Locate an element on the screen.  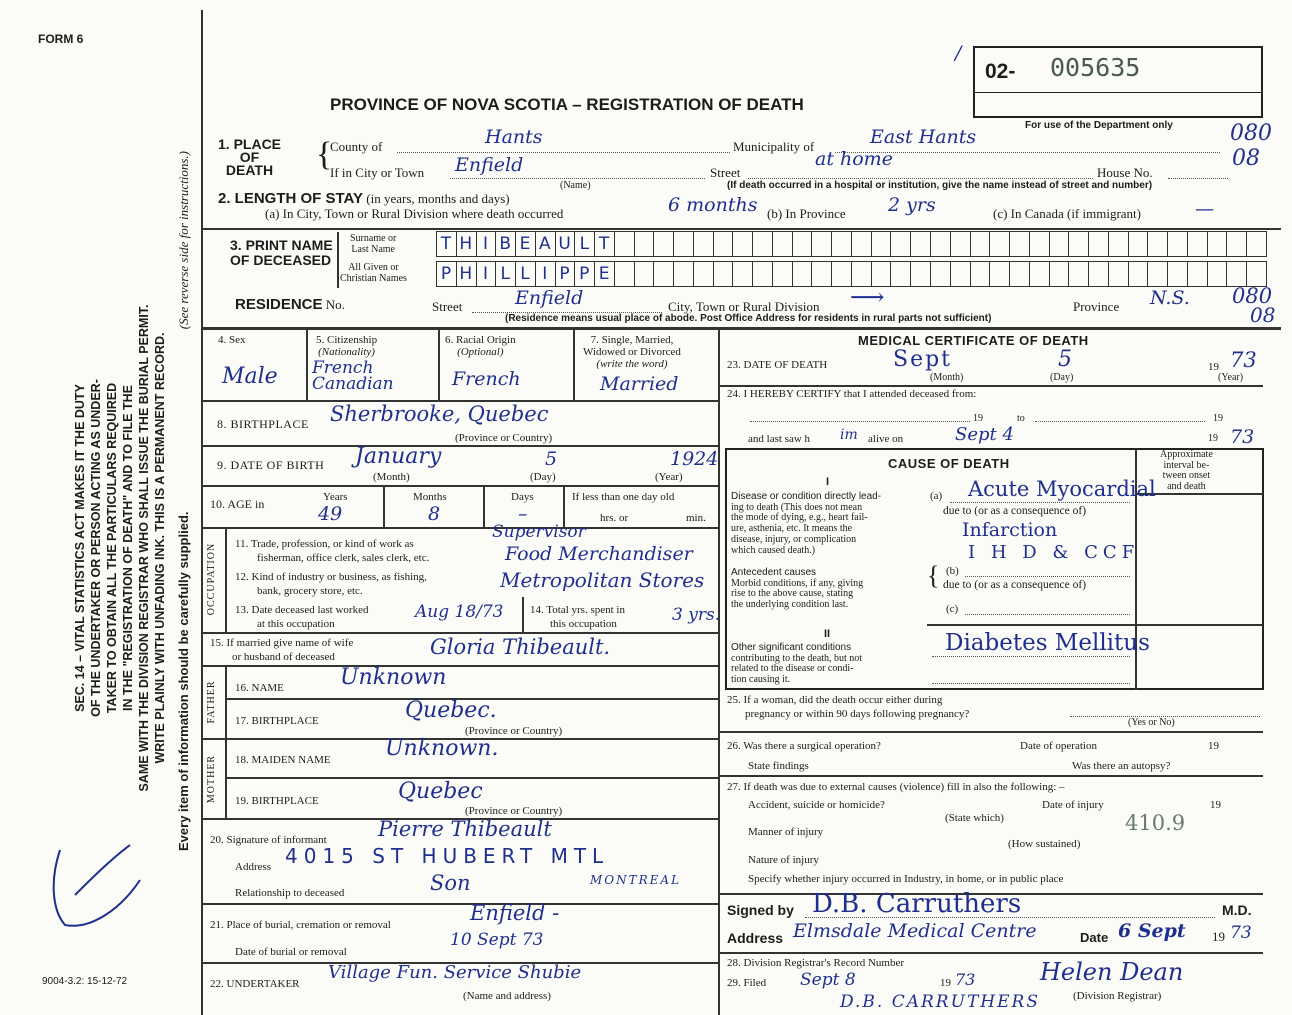
registration-box is located at coordinates (1118, 82).